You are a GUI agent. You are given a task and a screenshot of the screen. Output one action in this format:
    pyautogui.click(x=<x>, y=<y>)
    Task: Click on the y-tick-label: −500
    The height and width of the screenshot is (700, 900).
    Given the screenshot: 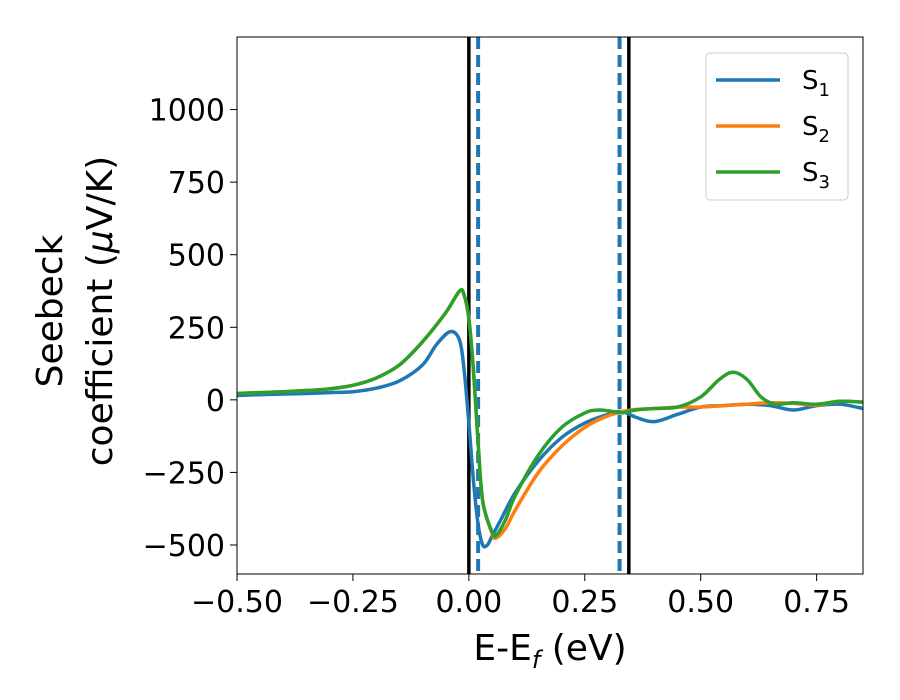 What is the action you would take?
    pyautogui.click(x=184, y=546)
    